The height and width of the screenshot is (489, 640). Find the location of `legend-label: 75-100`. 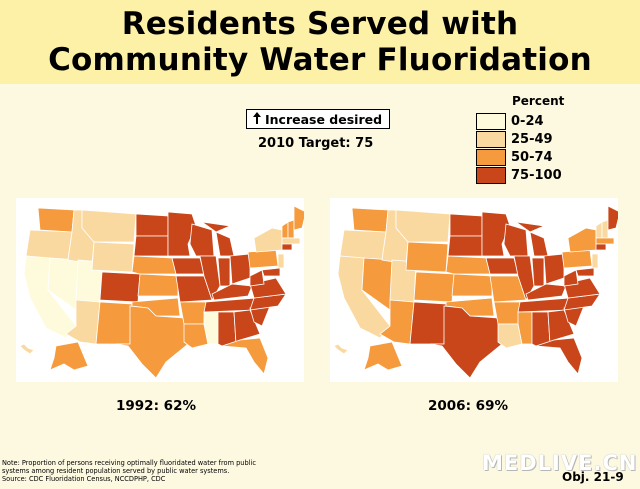

legend-label: 75-100 is located at coordinates (536, 175).